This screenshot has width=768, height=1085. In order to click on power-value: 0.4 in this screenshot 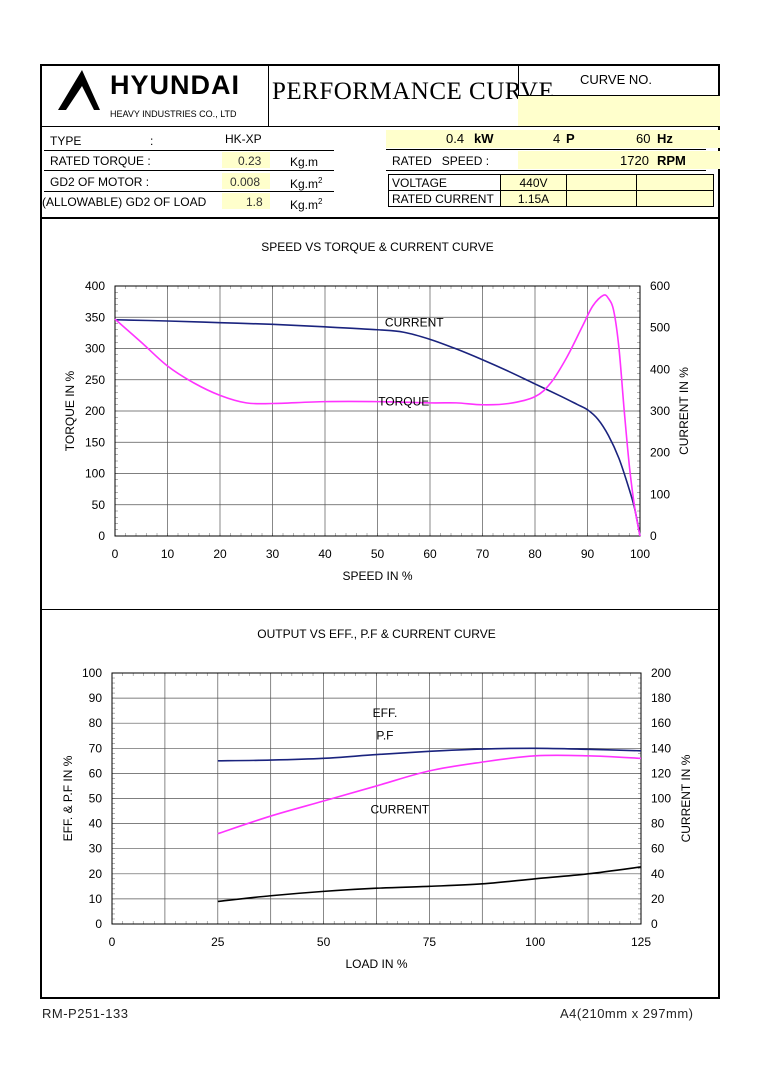, I will do `click(455, 138)`.